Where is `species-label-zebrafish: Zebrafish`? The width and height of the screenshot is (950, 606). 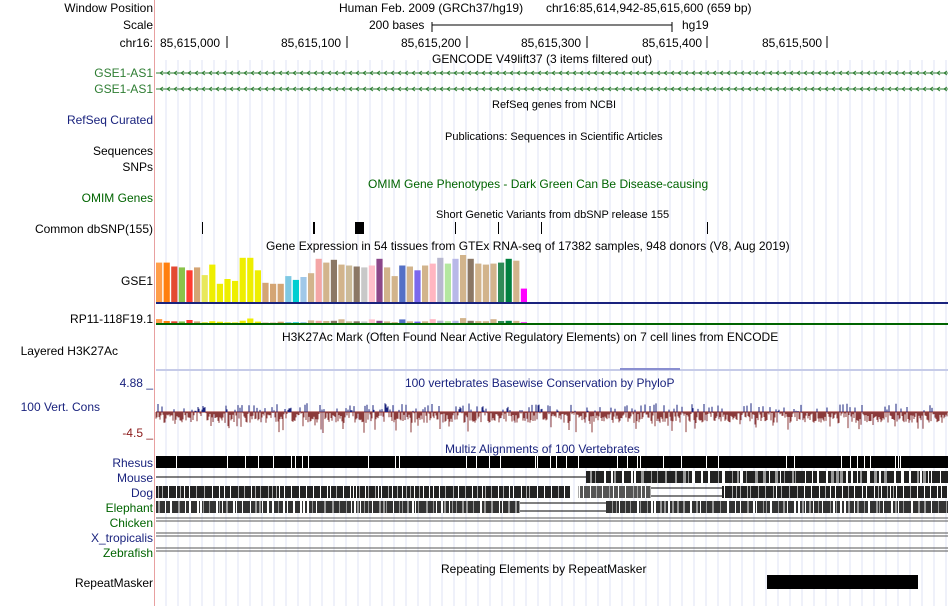
species-label-zebrafish: Zebrafish is located at coordinates (127, 553).